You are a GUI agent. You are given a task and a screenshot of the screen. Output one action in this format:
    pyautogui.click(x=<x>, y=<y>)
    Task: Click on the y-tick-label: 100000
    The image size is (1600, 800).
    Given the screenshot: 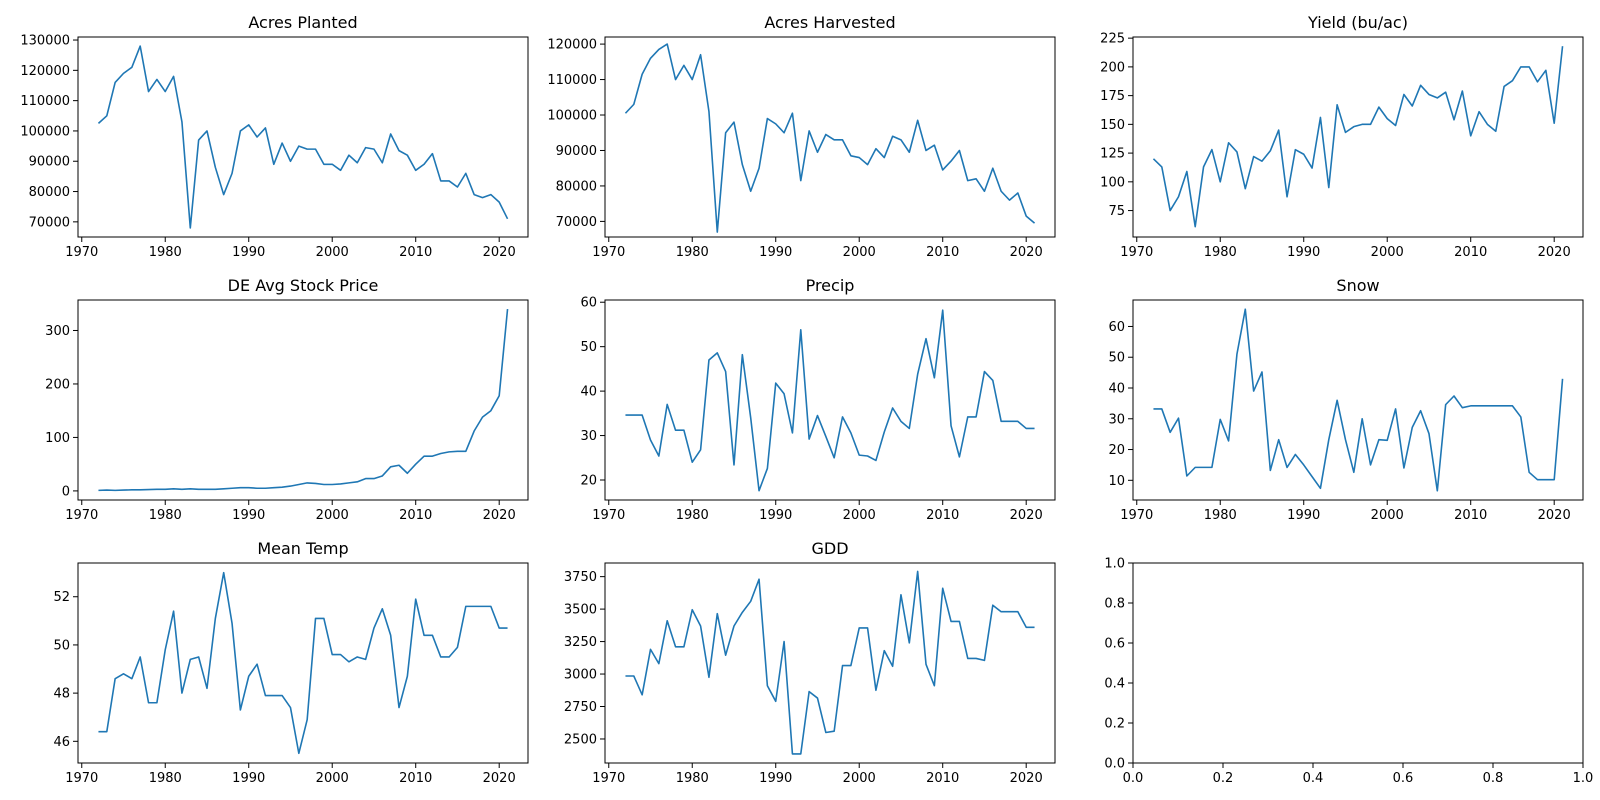 What is the action you would take?
    pyautogui.click(x=45, y=131)
    